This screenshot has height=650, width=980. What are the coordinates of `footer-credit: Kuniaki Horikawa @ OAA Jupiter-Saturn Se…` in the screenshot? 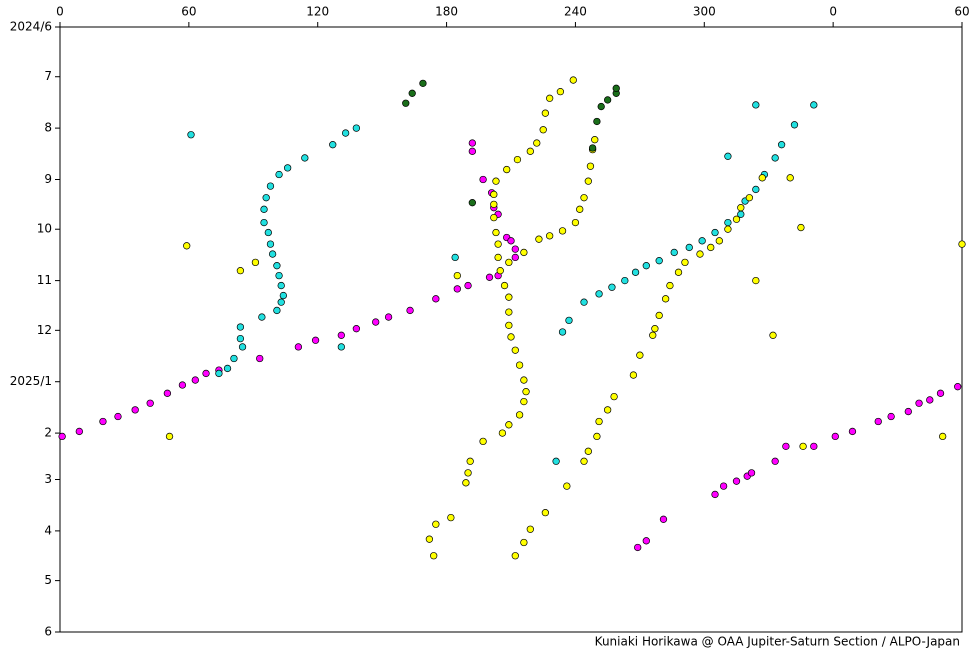 It's located at (777, 642).